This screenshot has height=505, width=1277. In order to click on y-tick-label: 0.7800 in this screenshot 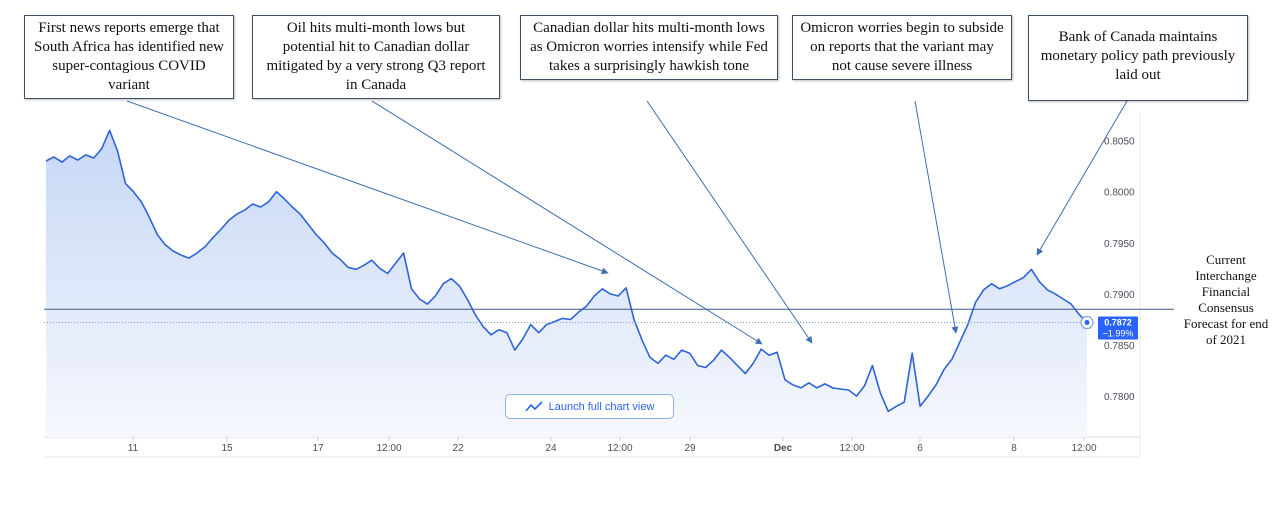, I will do `click(1119, 397)`.